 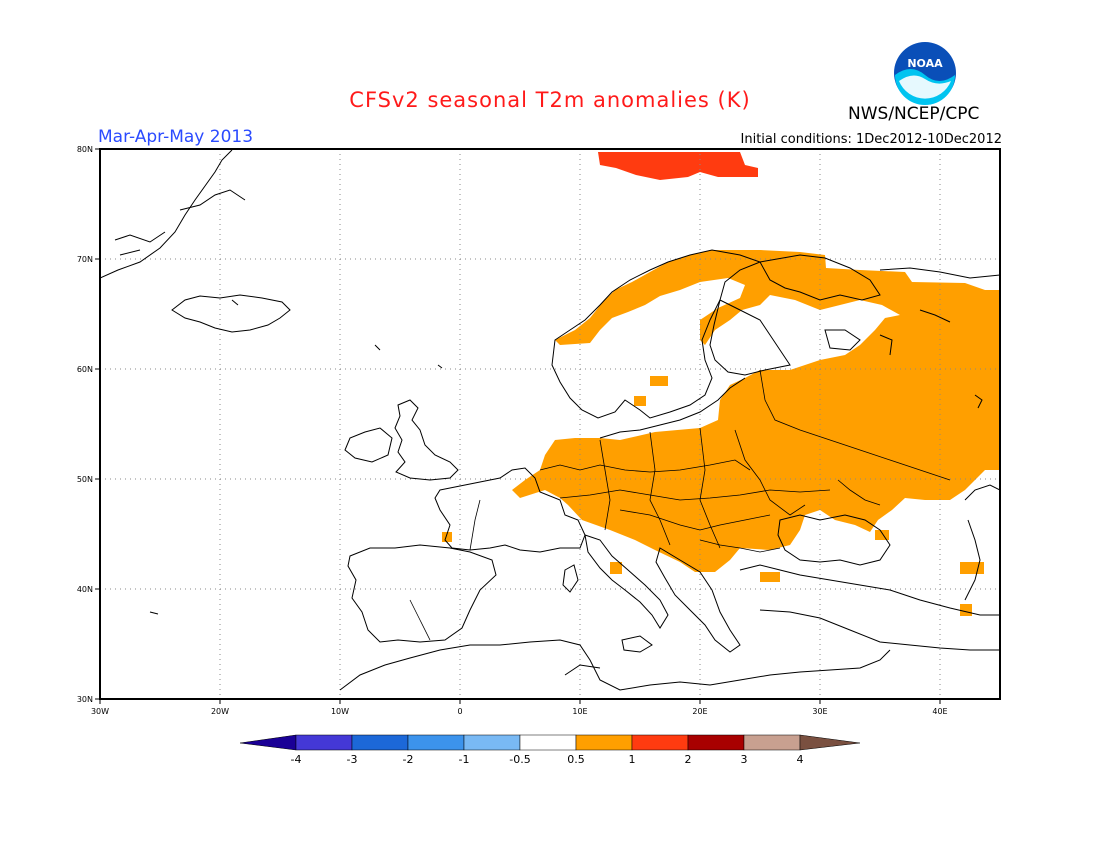 What do you see at coordinates (699, 711) in the screenshot?
I see `lon-label-20e: 20E` at bounding box center [699, 711].